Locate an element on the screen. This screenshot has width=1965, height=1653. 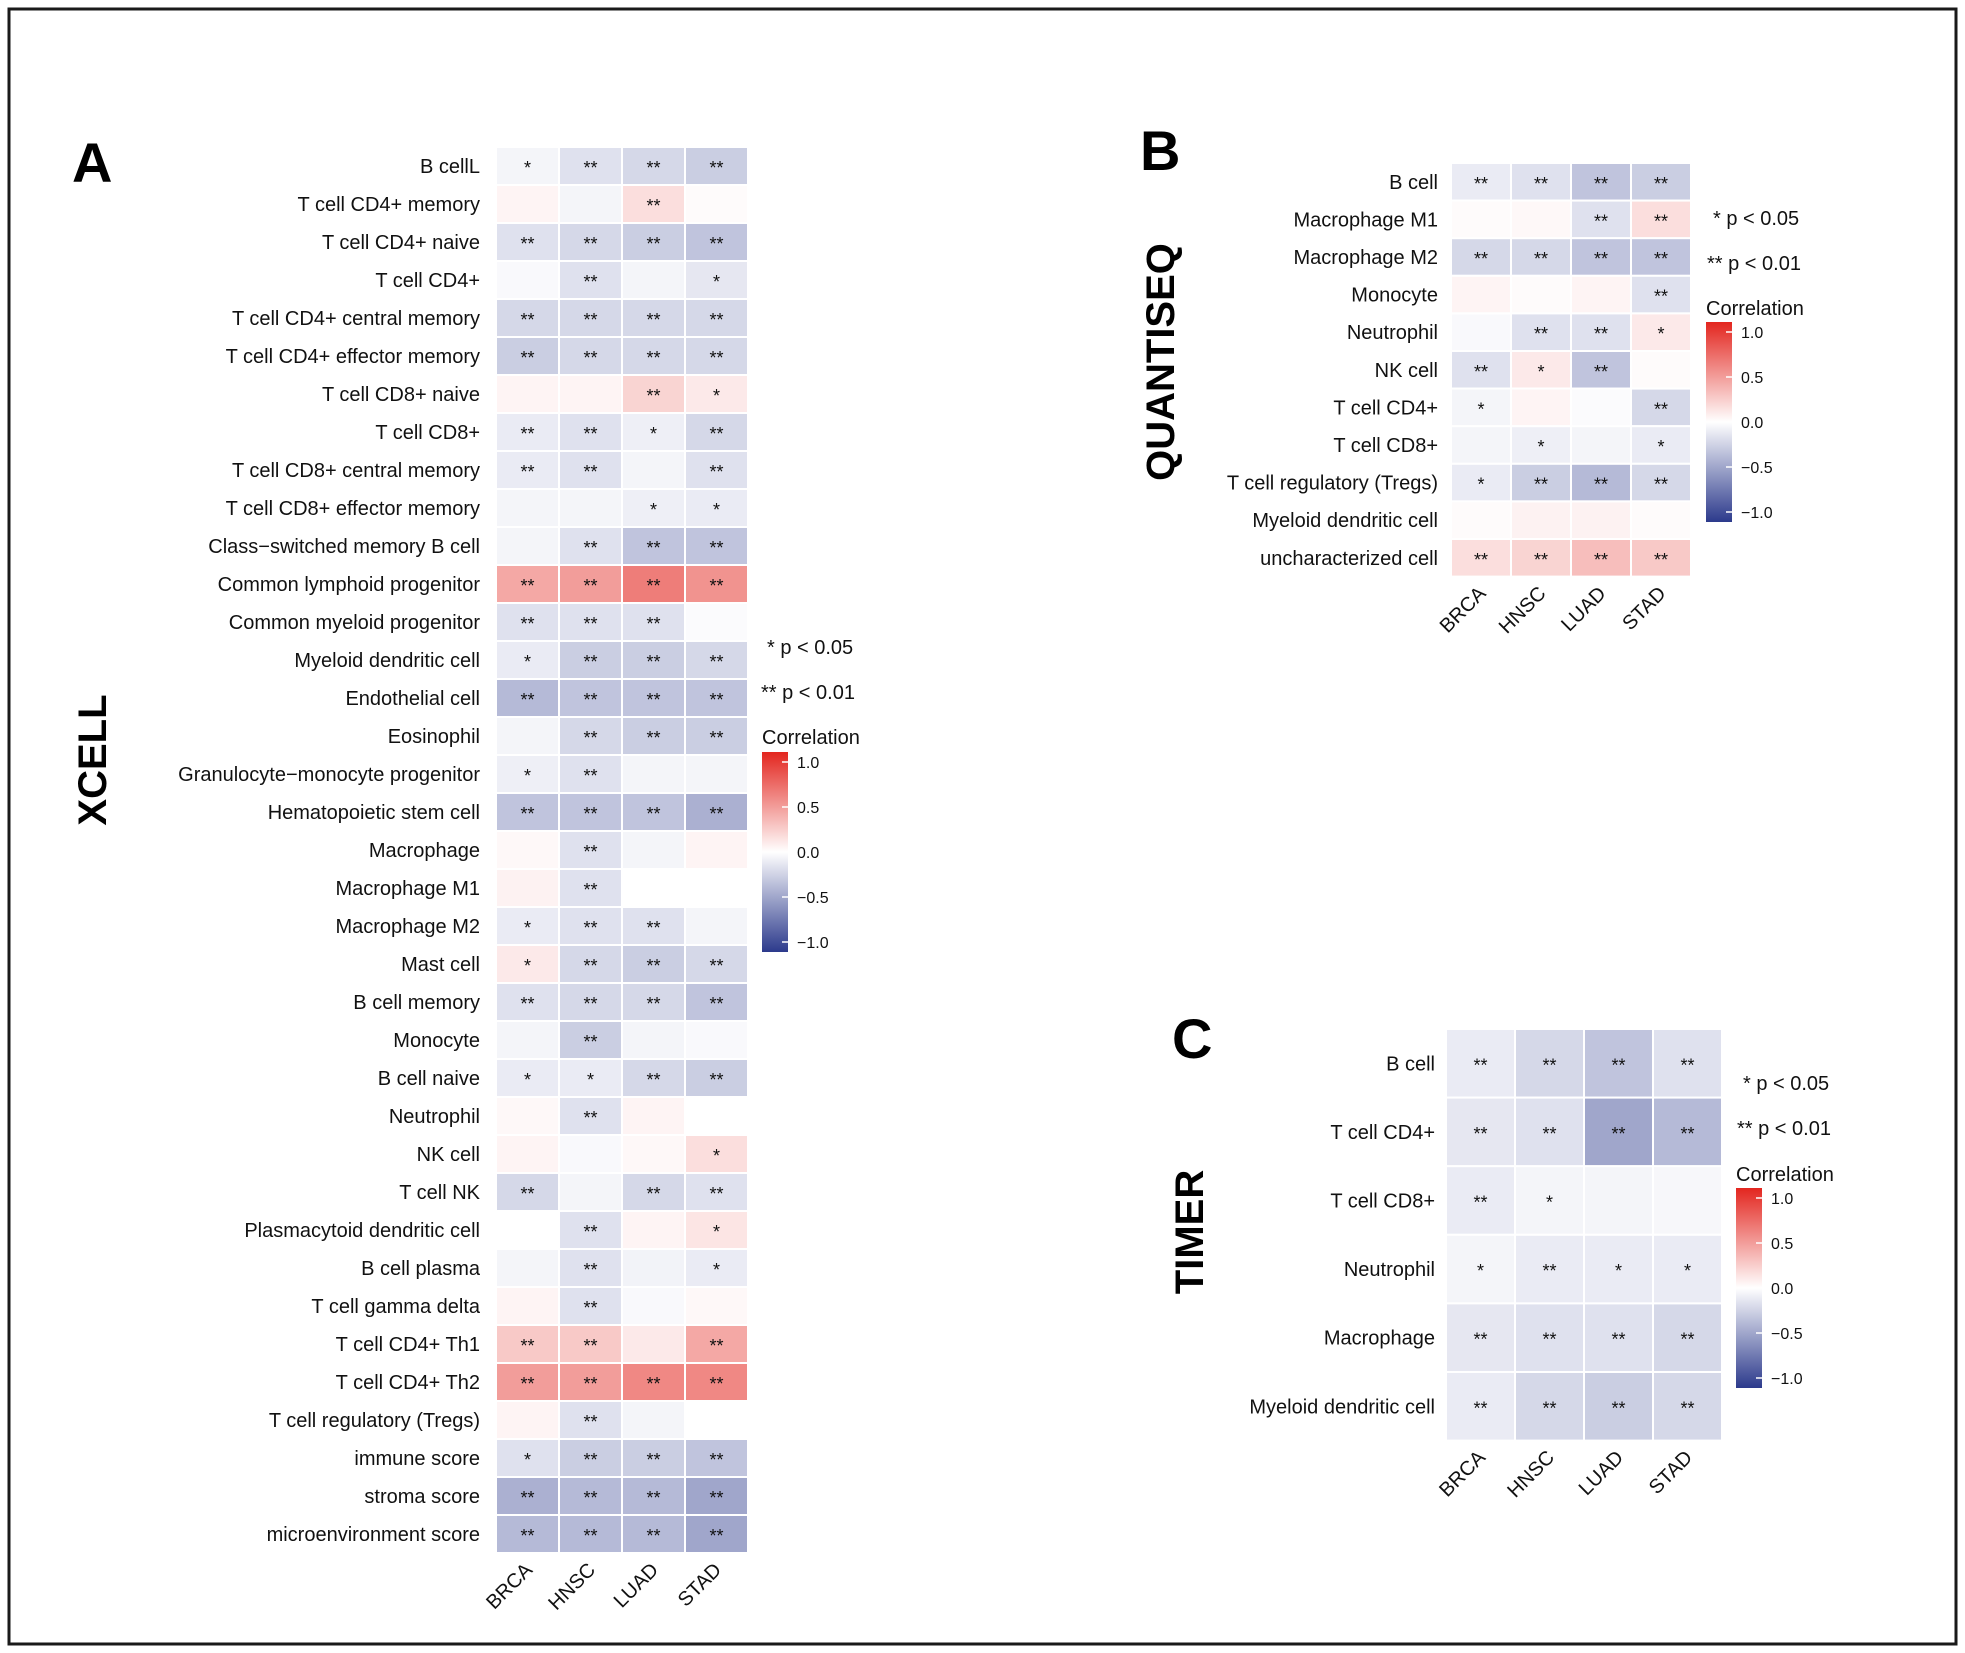
panel-c-colorbar-tick-label: −1.0 is located at coordinates (1787, 1379).